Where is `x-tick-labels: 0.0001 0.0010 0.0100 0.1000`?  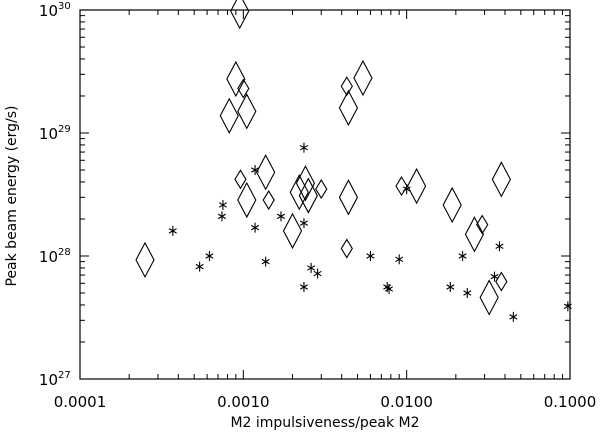 x-tick-labels: 0.0001 0.0010 0.0100 0.1000 is located at coordinates (325, 402).